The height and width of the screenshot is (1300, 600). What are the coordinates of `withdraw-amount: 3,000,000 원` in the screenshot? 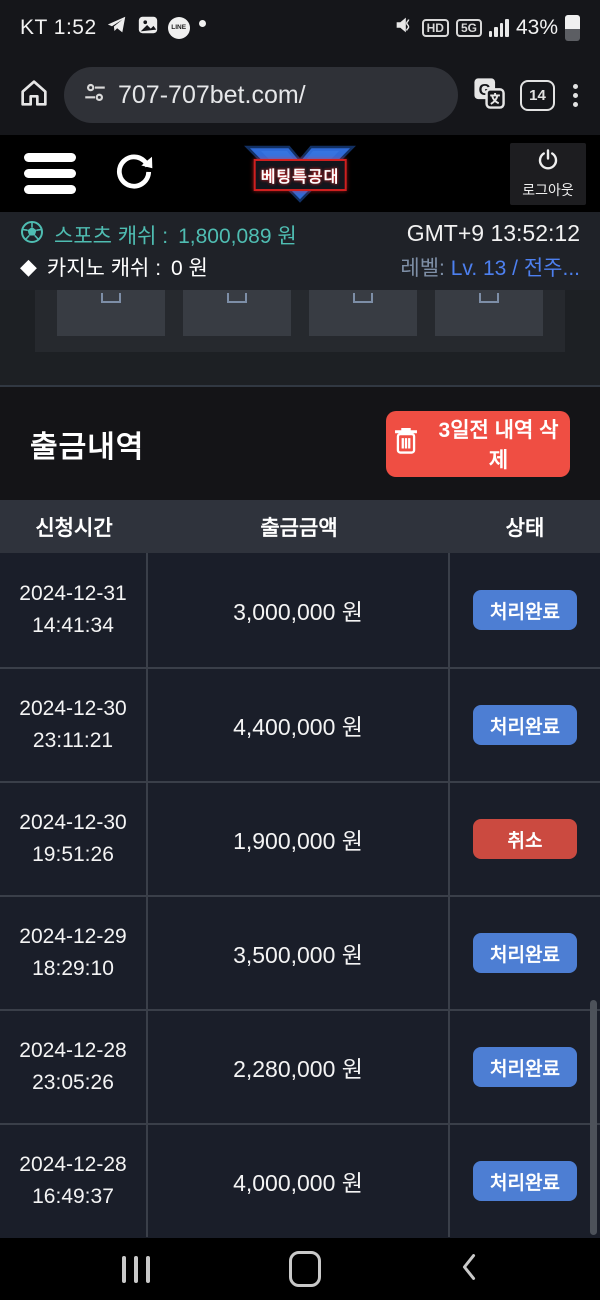 It's located at (298, 612).